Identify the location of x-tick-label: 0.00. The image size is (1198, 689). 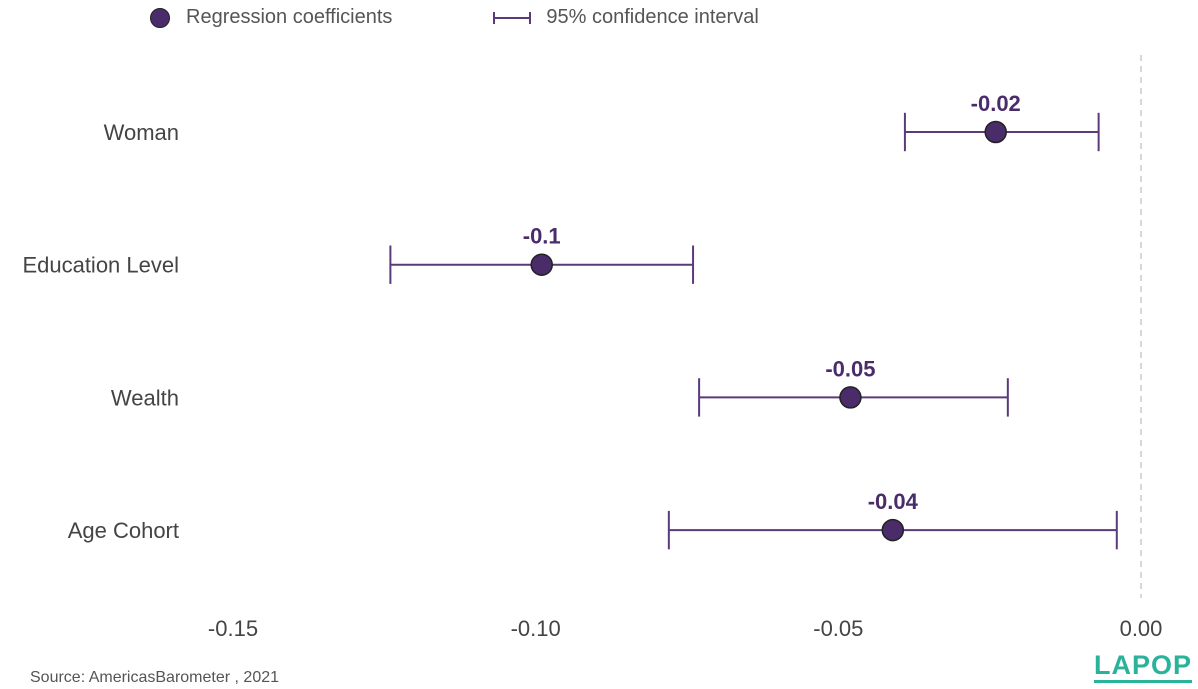
(1141, 628).